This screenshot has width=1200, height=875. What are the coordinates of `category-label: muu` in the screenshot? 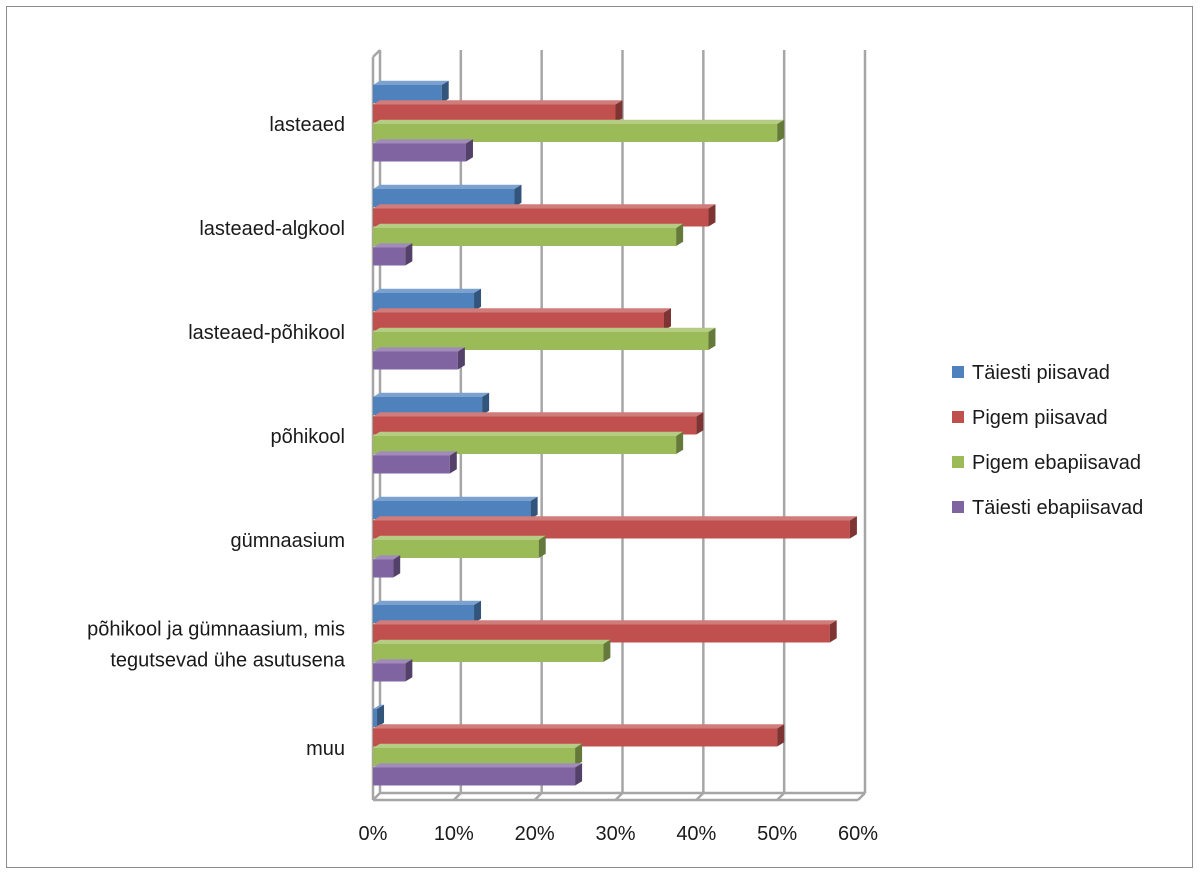 It's located at (325, 749).